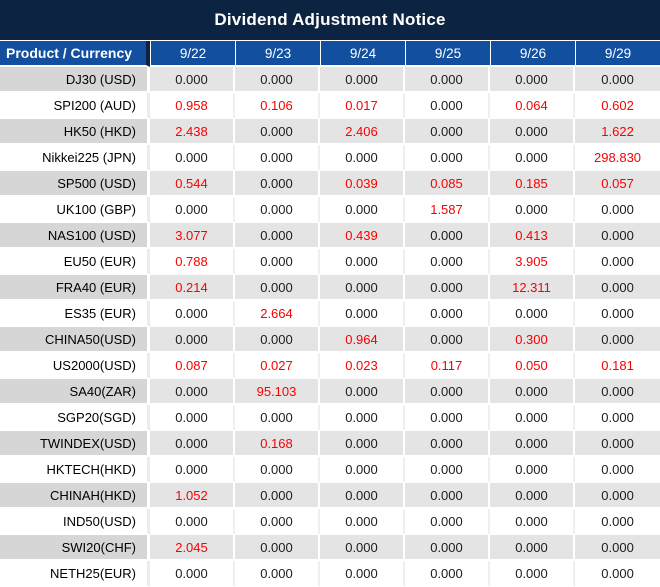 The height and width of the screenshot is (587, 660). What do you see at coordinates (532, 184) in the screenshot?
I see `value-cell: 0.185` at bounding box center [532, 184].